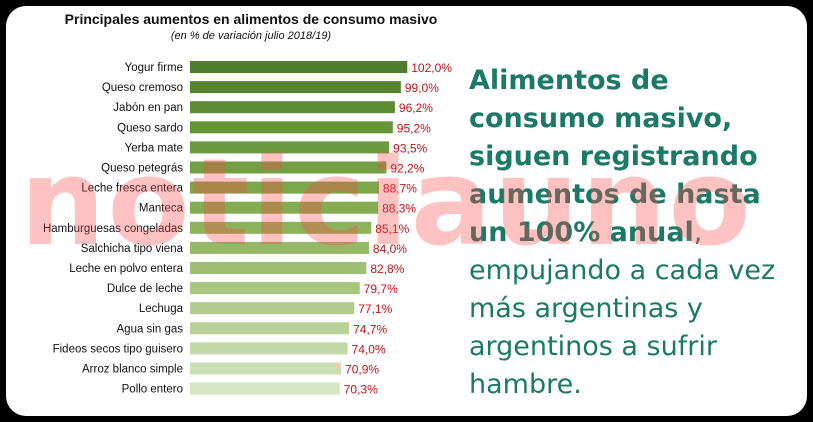 The width and height of the screenshot is (813, 422). Describe the element at coordinates (392, 229) in the screenshot. I see `value-label: 85,1%` at that location.